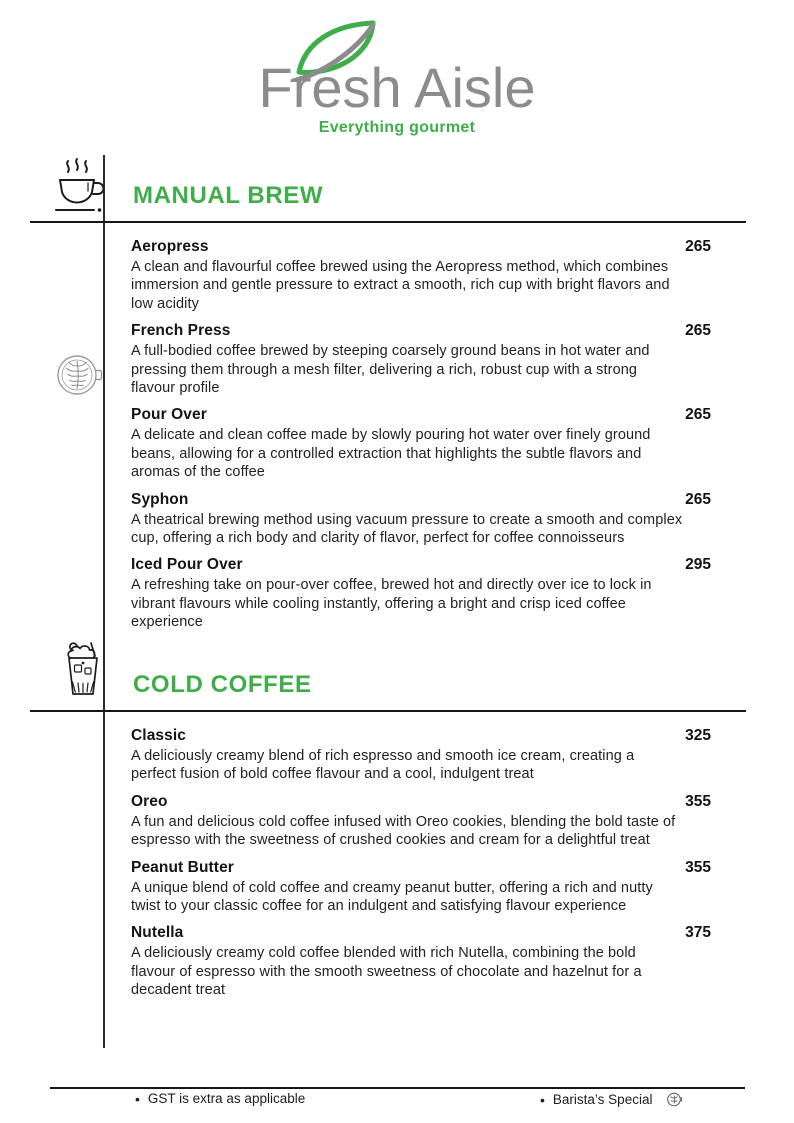 The height and width of the screenshot is (1123, 794). I want to click on item-price: 375, so click(698, 933).